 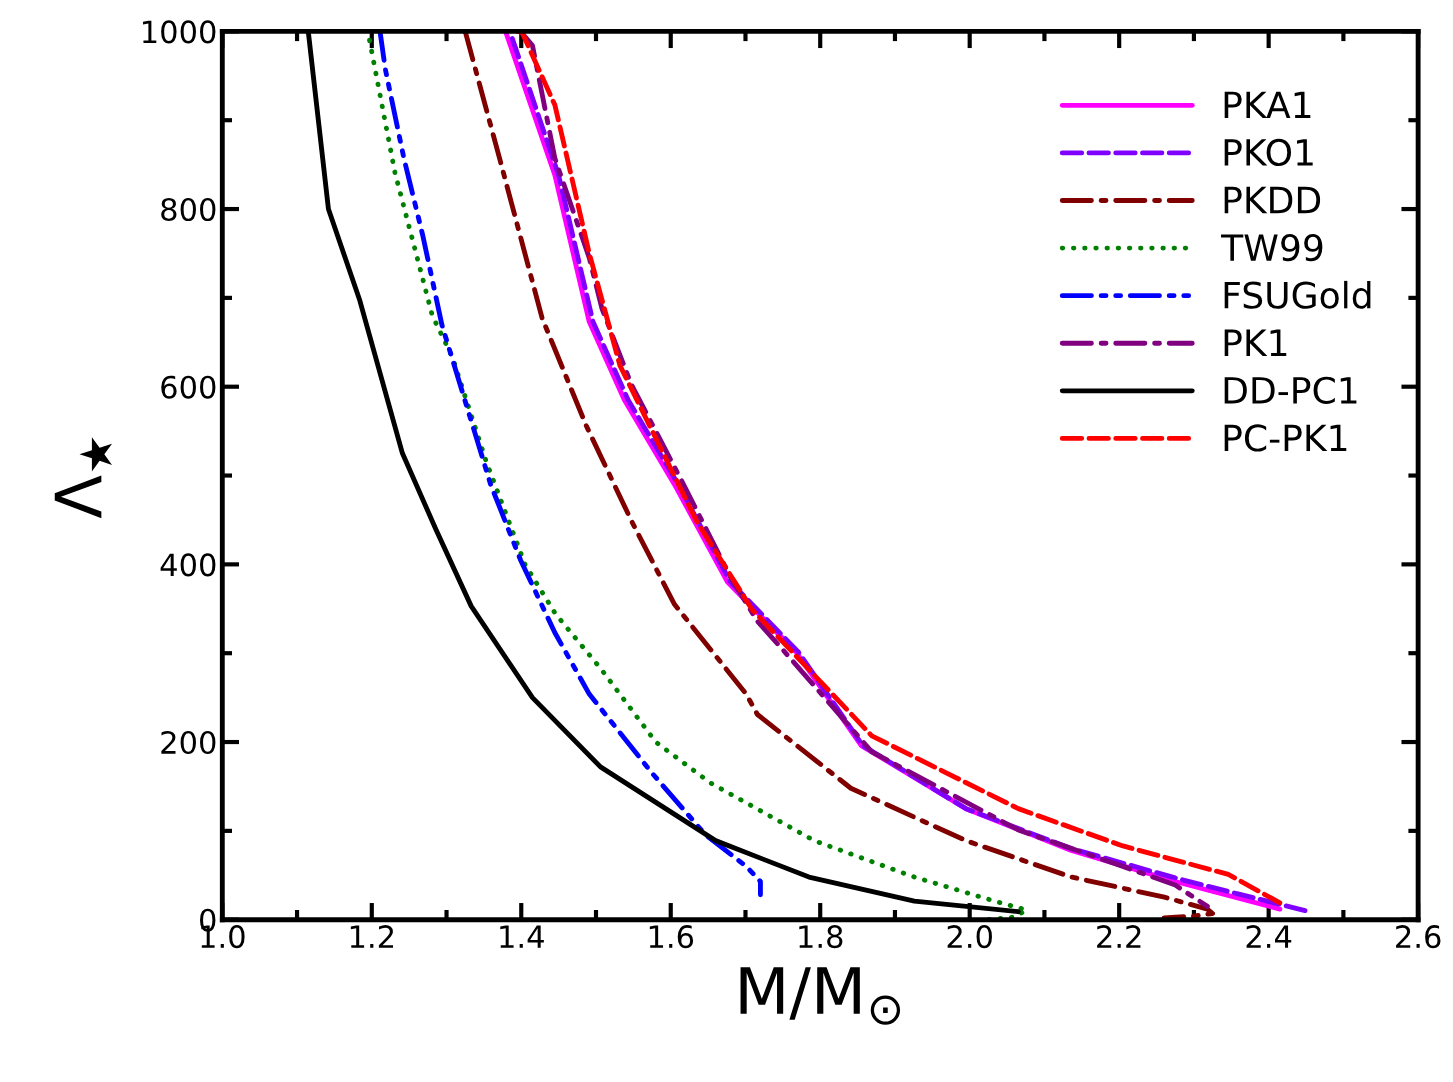 I want to click on x-axis-title: M/M$_{⊙}$, so click(x=820, y=996).